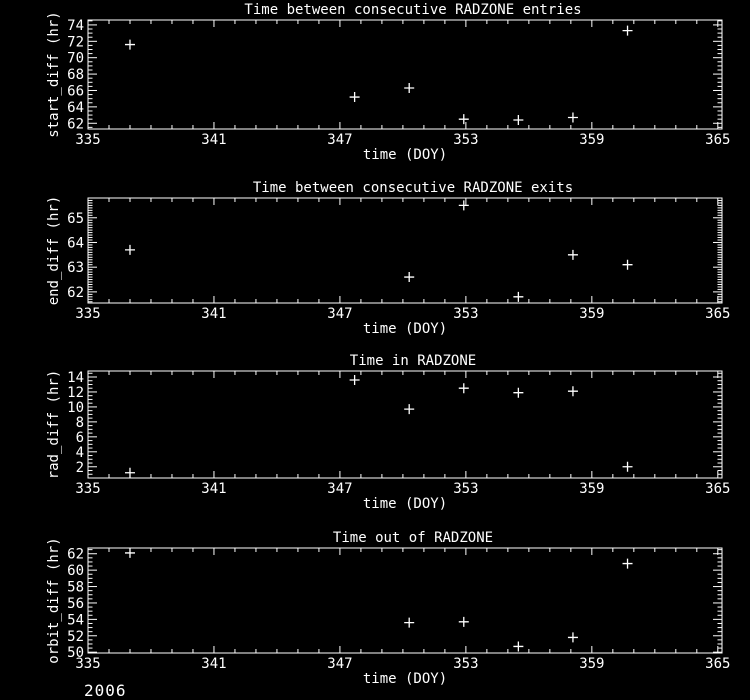 This screenshot has width=750, height=700. What do you see at coordinates (75, 604) in the screenshot?
I see `y-tick-label: 56` at bounding box center [75, 604].